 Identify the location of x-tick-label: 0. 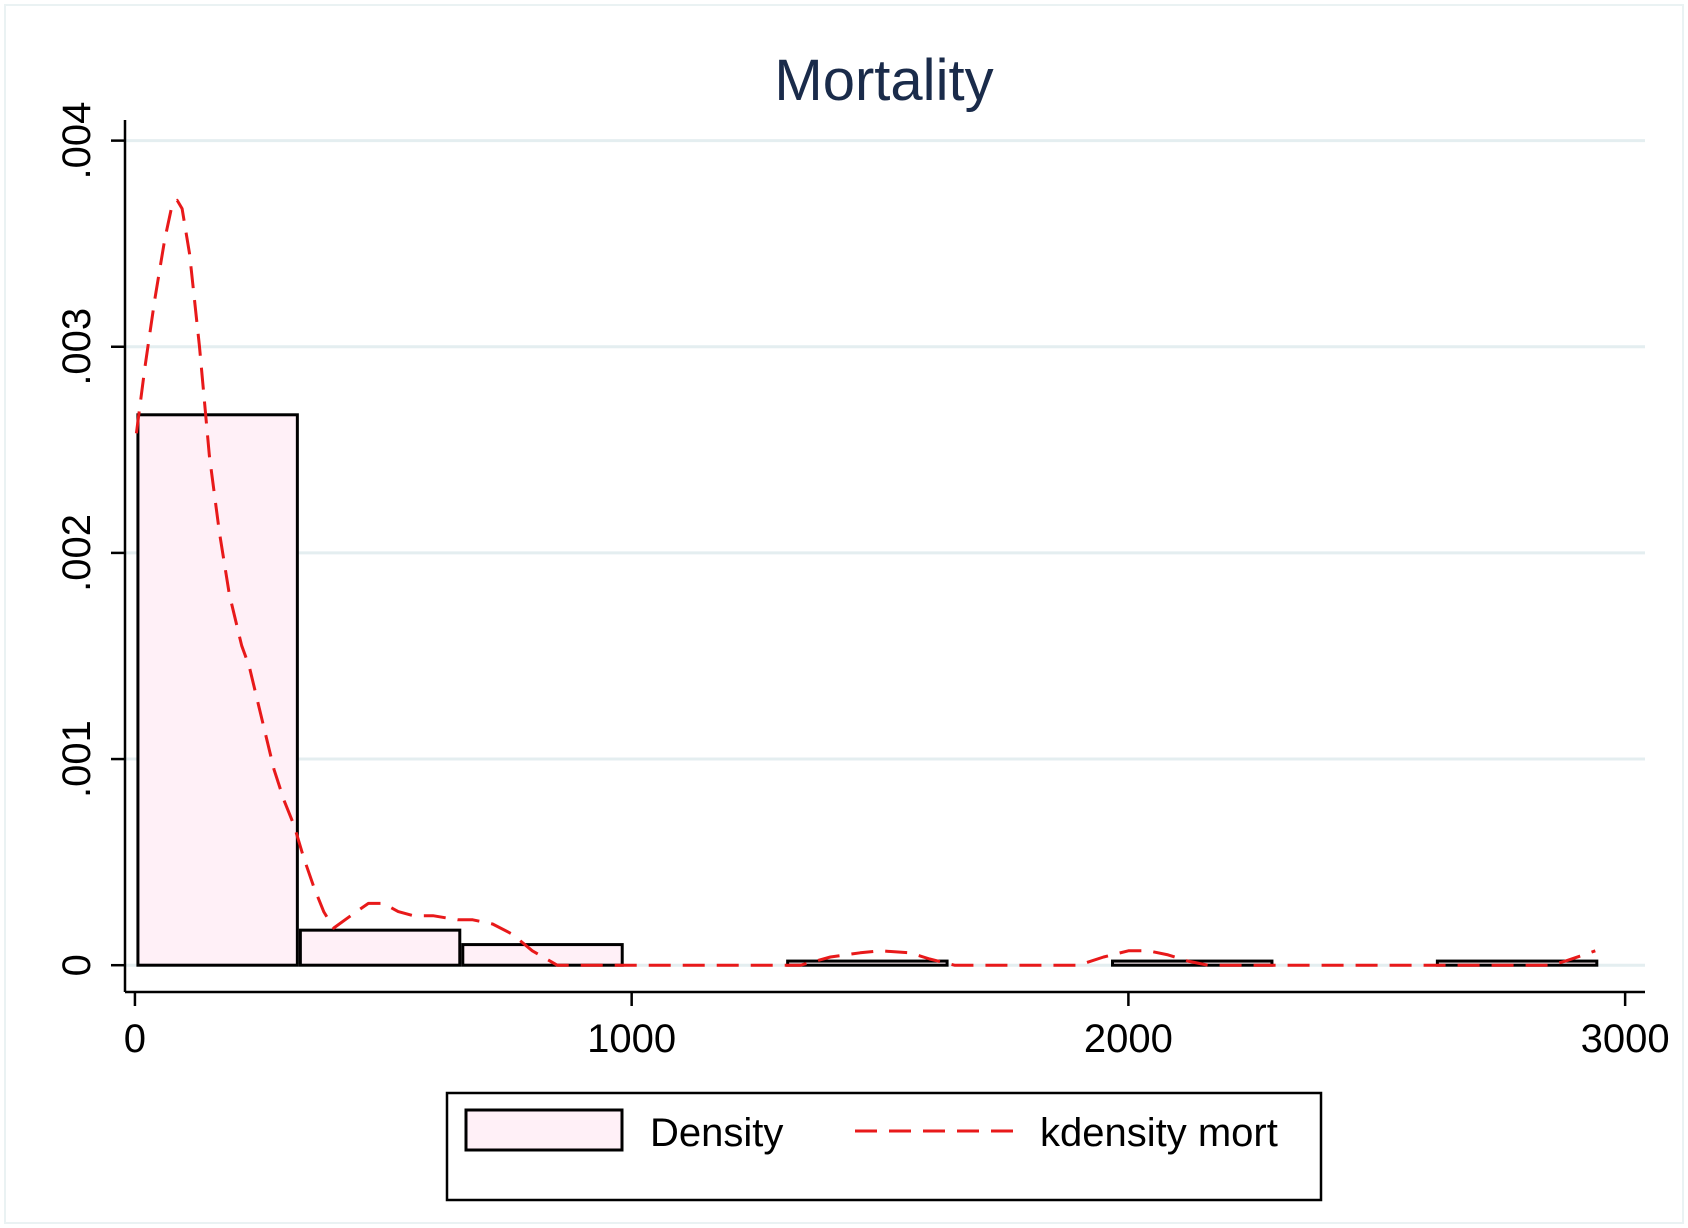
(135, 1039).